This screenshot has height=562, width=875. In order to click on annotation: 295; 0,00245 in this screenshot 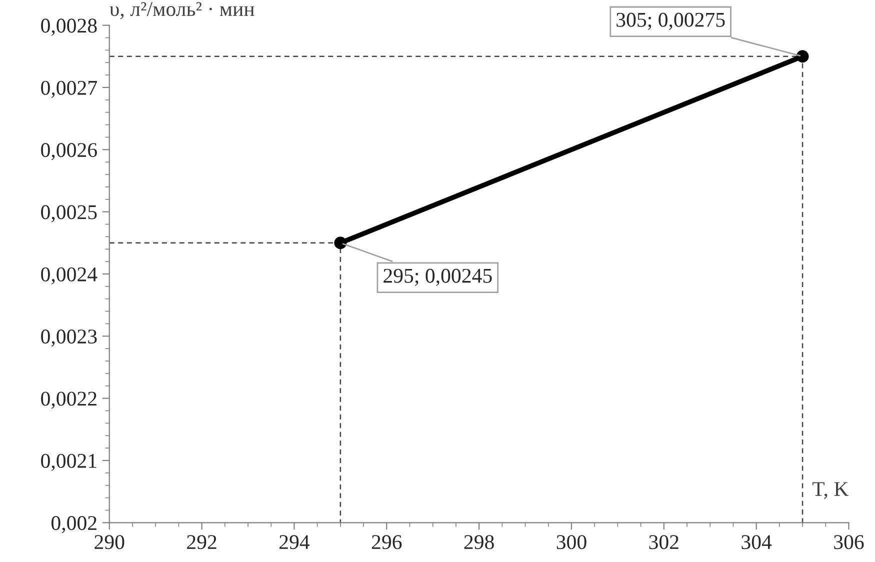, I will do `click(438, 277)`.